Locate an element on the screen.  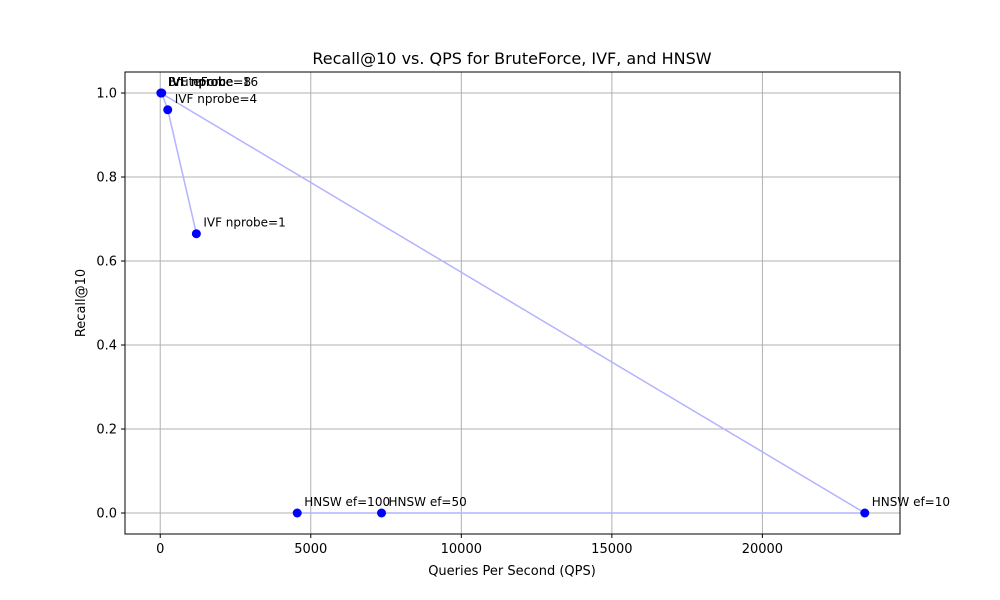
data-point-label: BruteForce is located at coordinates (200, 82).